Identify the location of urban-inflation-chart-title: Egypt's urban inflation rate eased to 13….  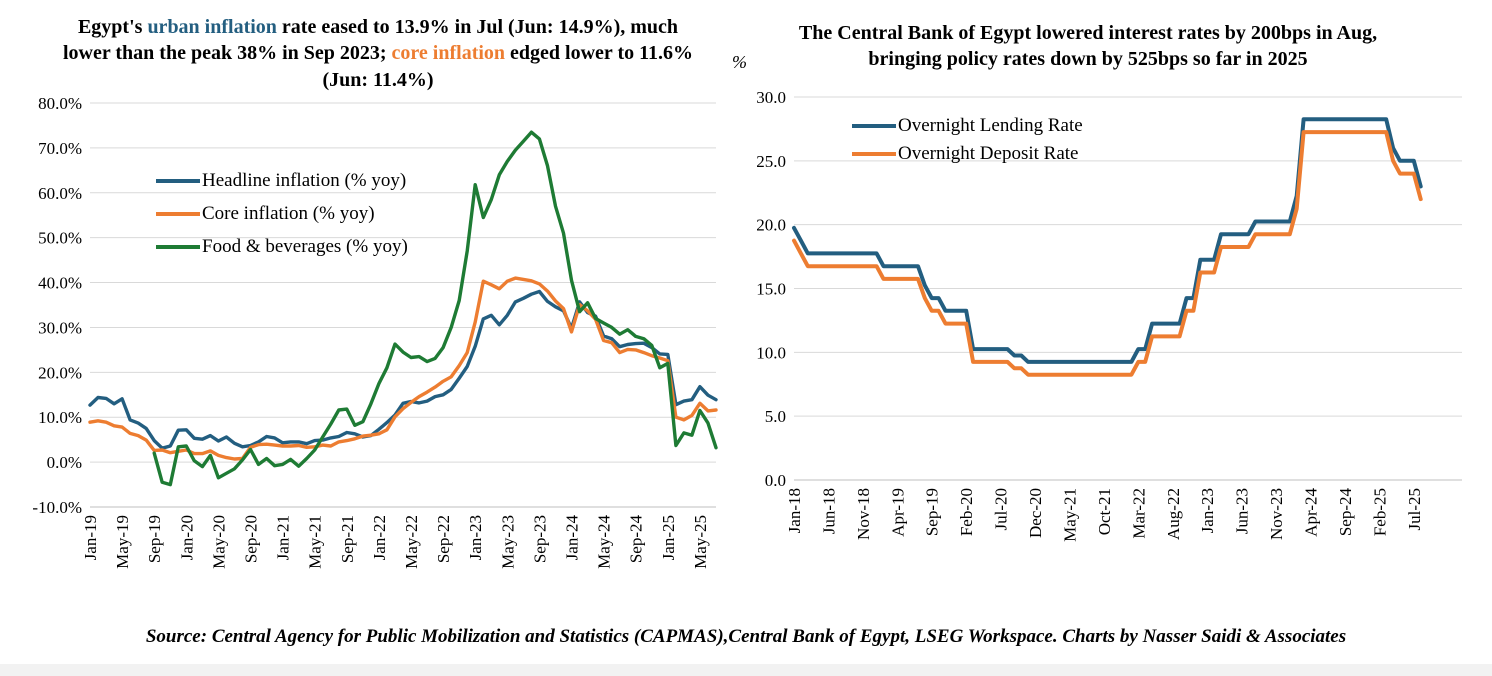
(378, 53).